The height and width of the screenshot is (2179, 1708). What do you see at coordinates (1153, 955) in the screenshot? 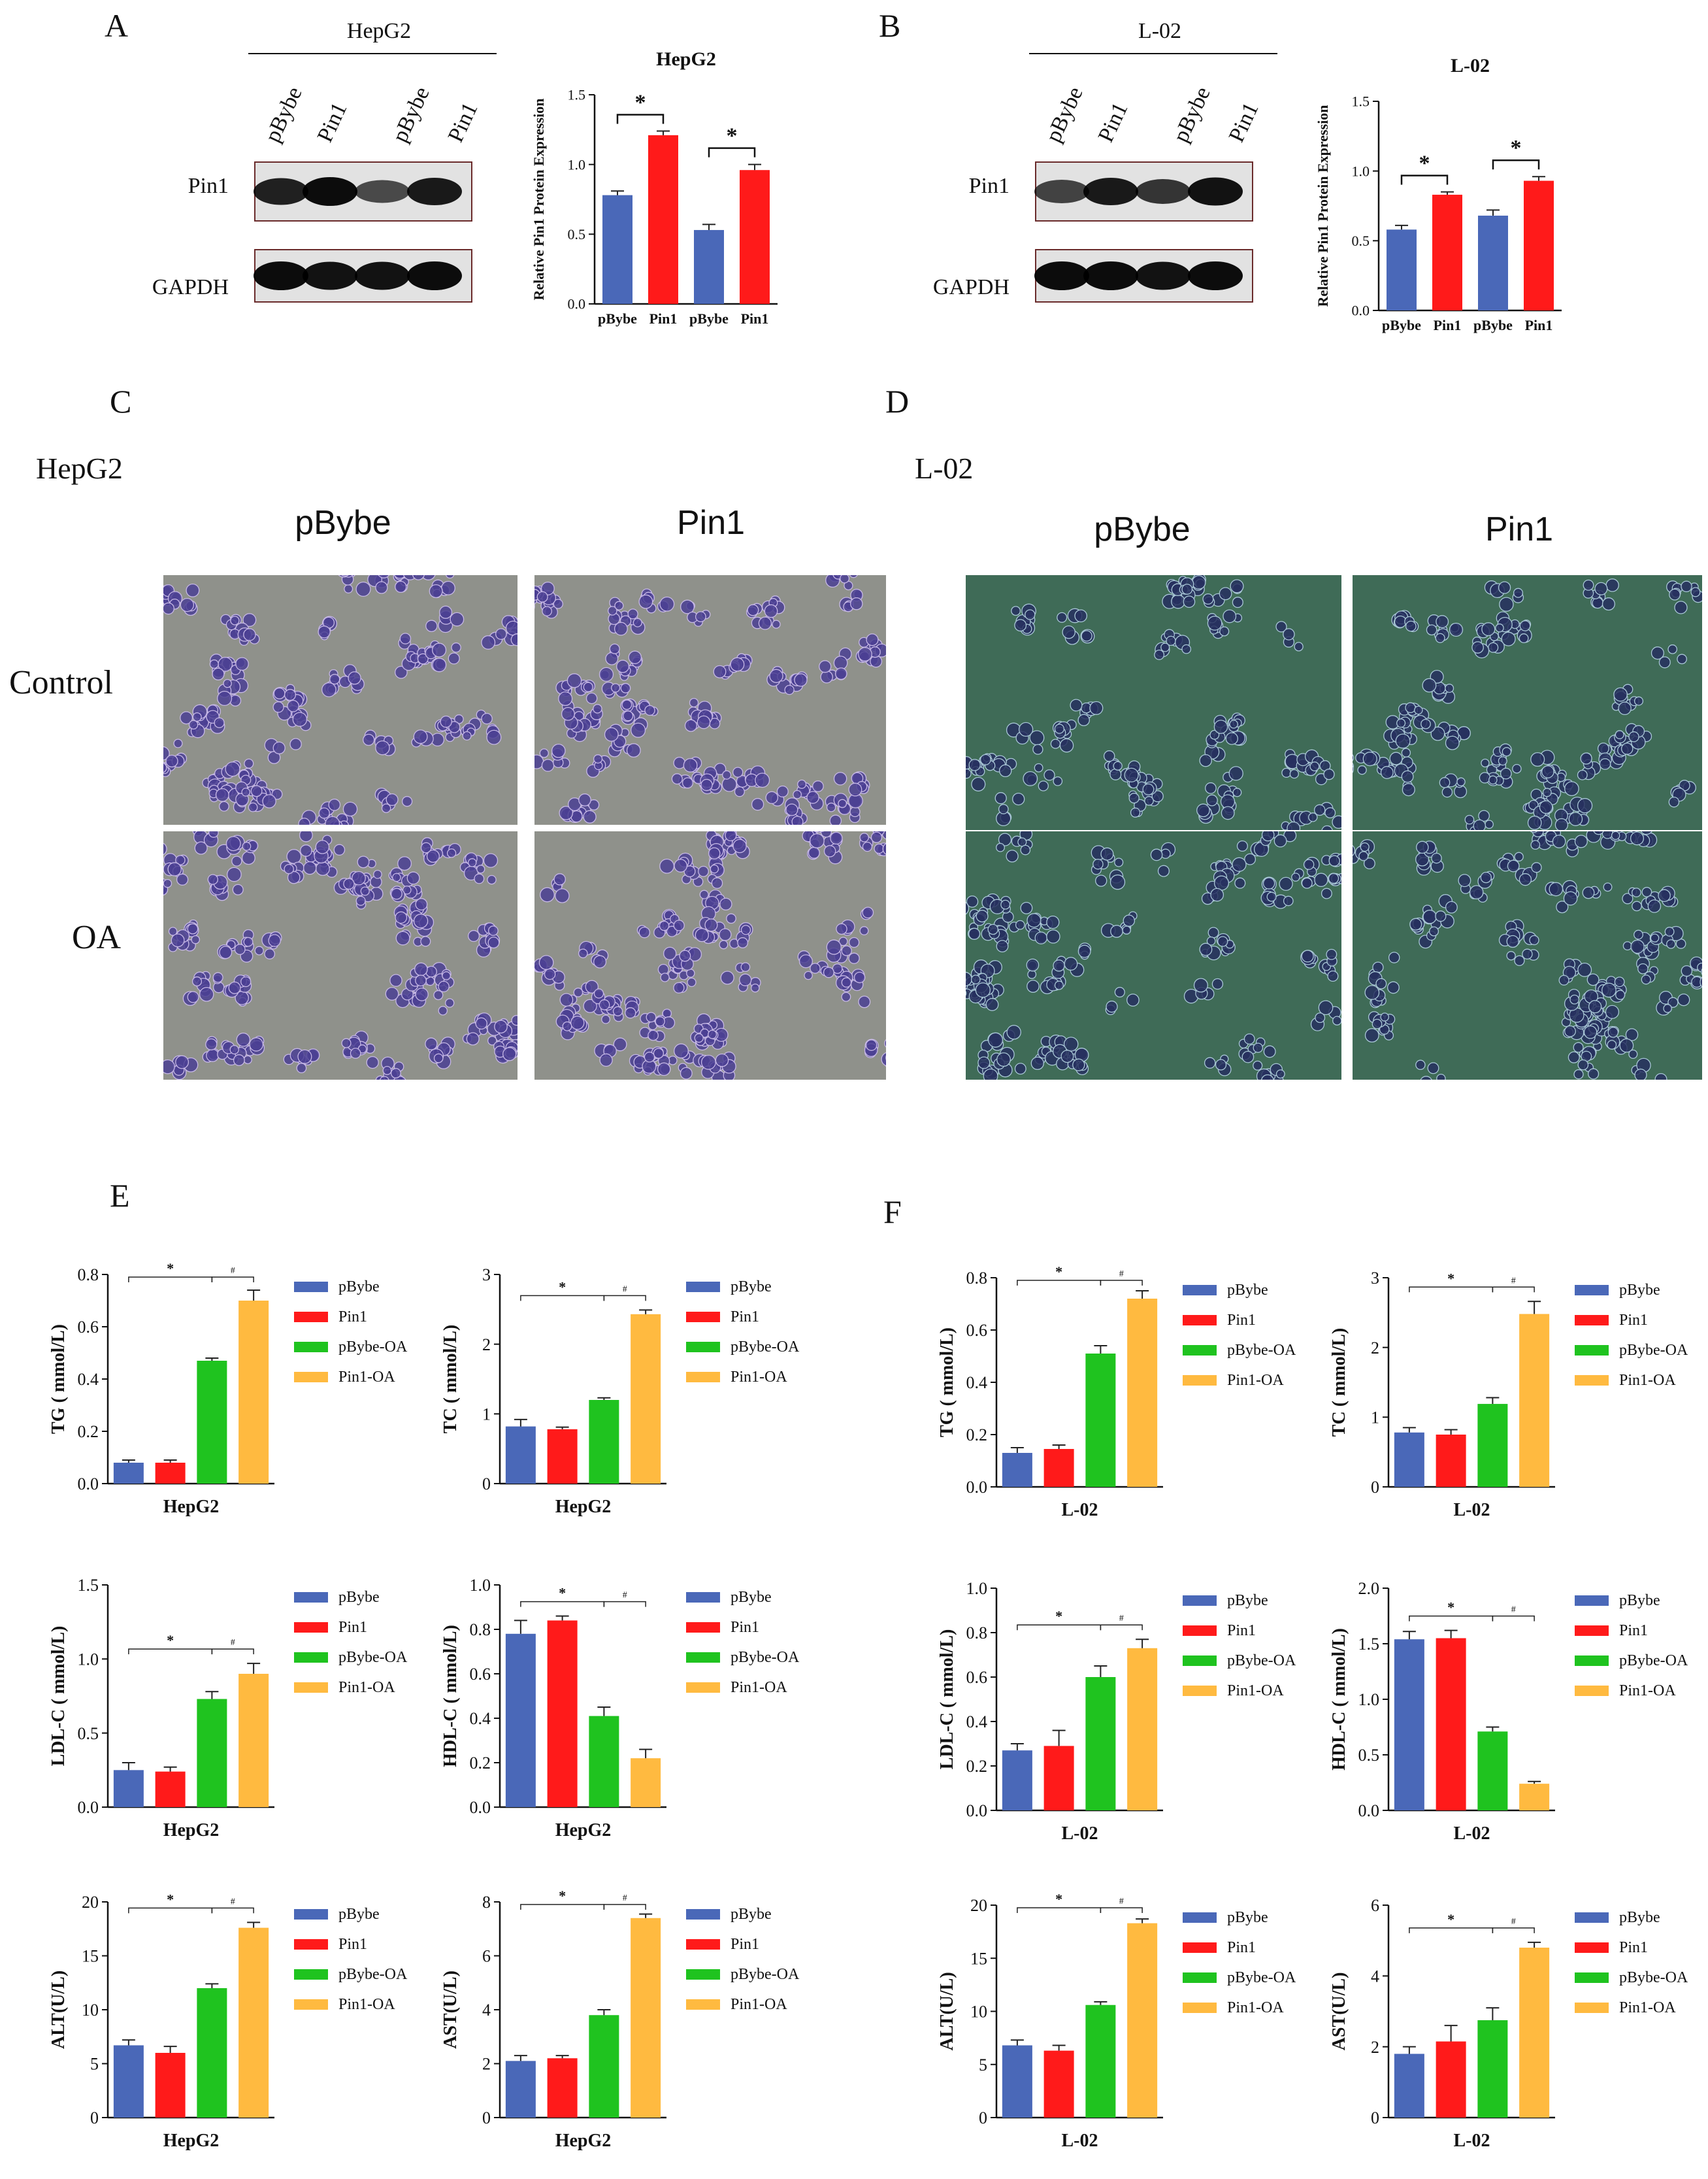
I see `micrograph-background` at bounding box center [1153, 955].